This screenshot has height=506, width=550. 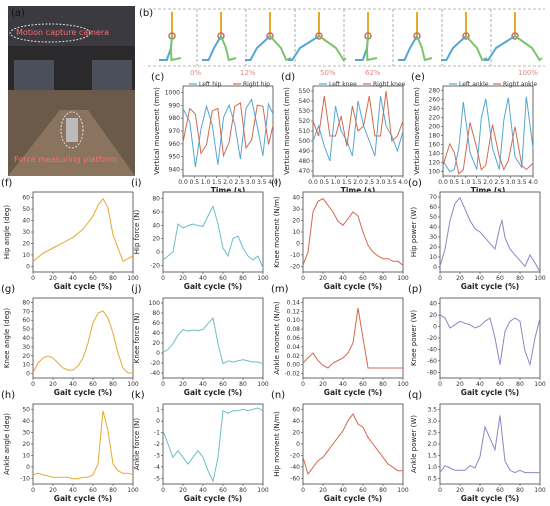 I want to click on y-tick-label: -3, so click(x=157, y=455).